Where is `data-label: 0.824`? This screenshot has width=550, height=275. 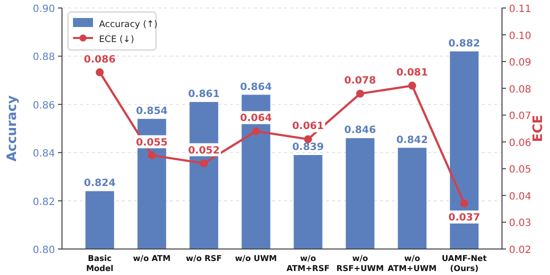
data-label: 0.824 is located at coordinates (100, 184).